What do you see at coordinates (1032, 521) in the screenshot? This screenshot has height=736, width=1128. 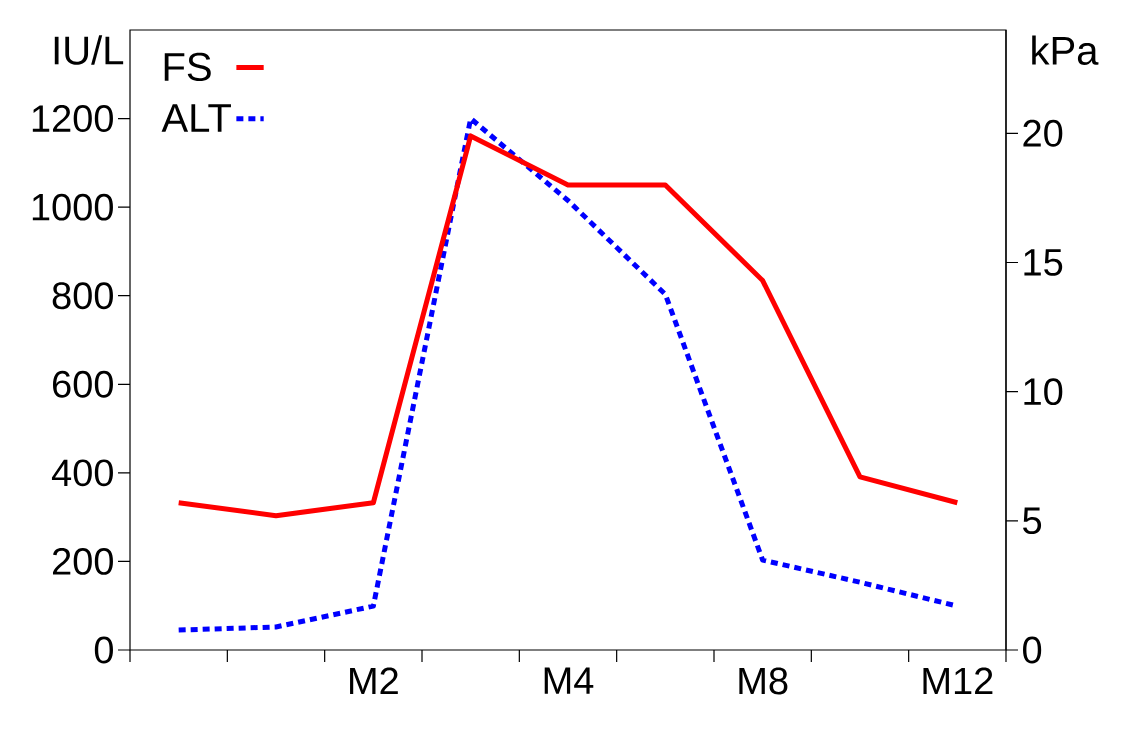 I see `y2-tick-label: 5` at bounding box center [1032, 521].